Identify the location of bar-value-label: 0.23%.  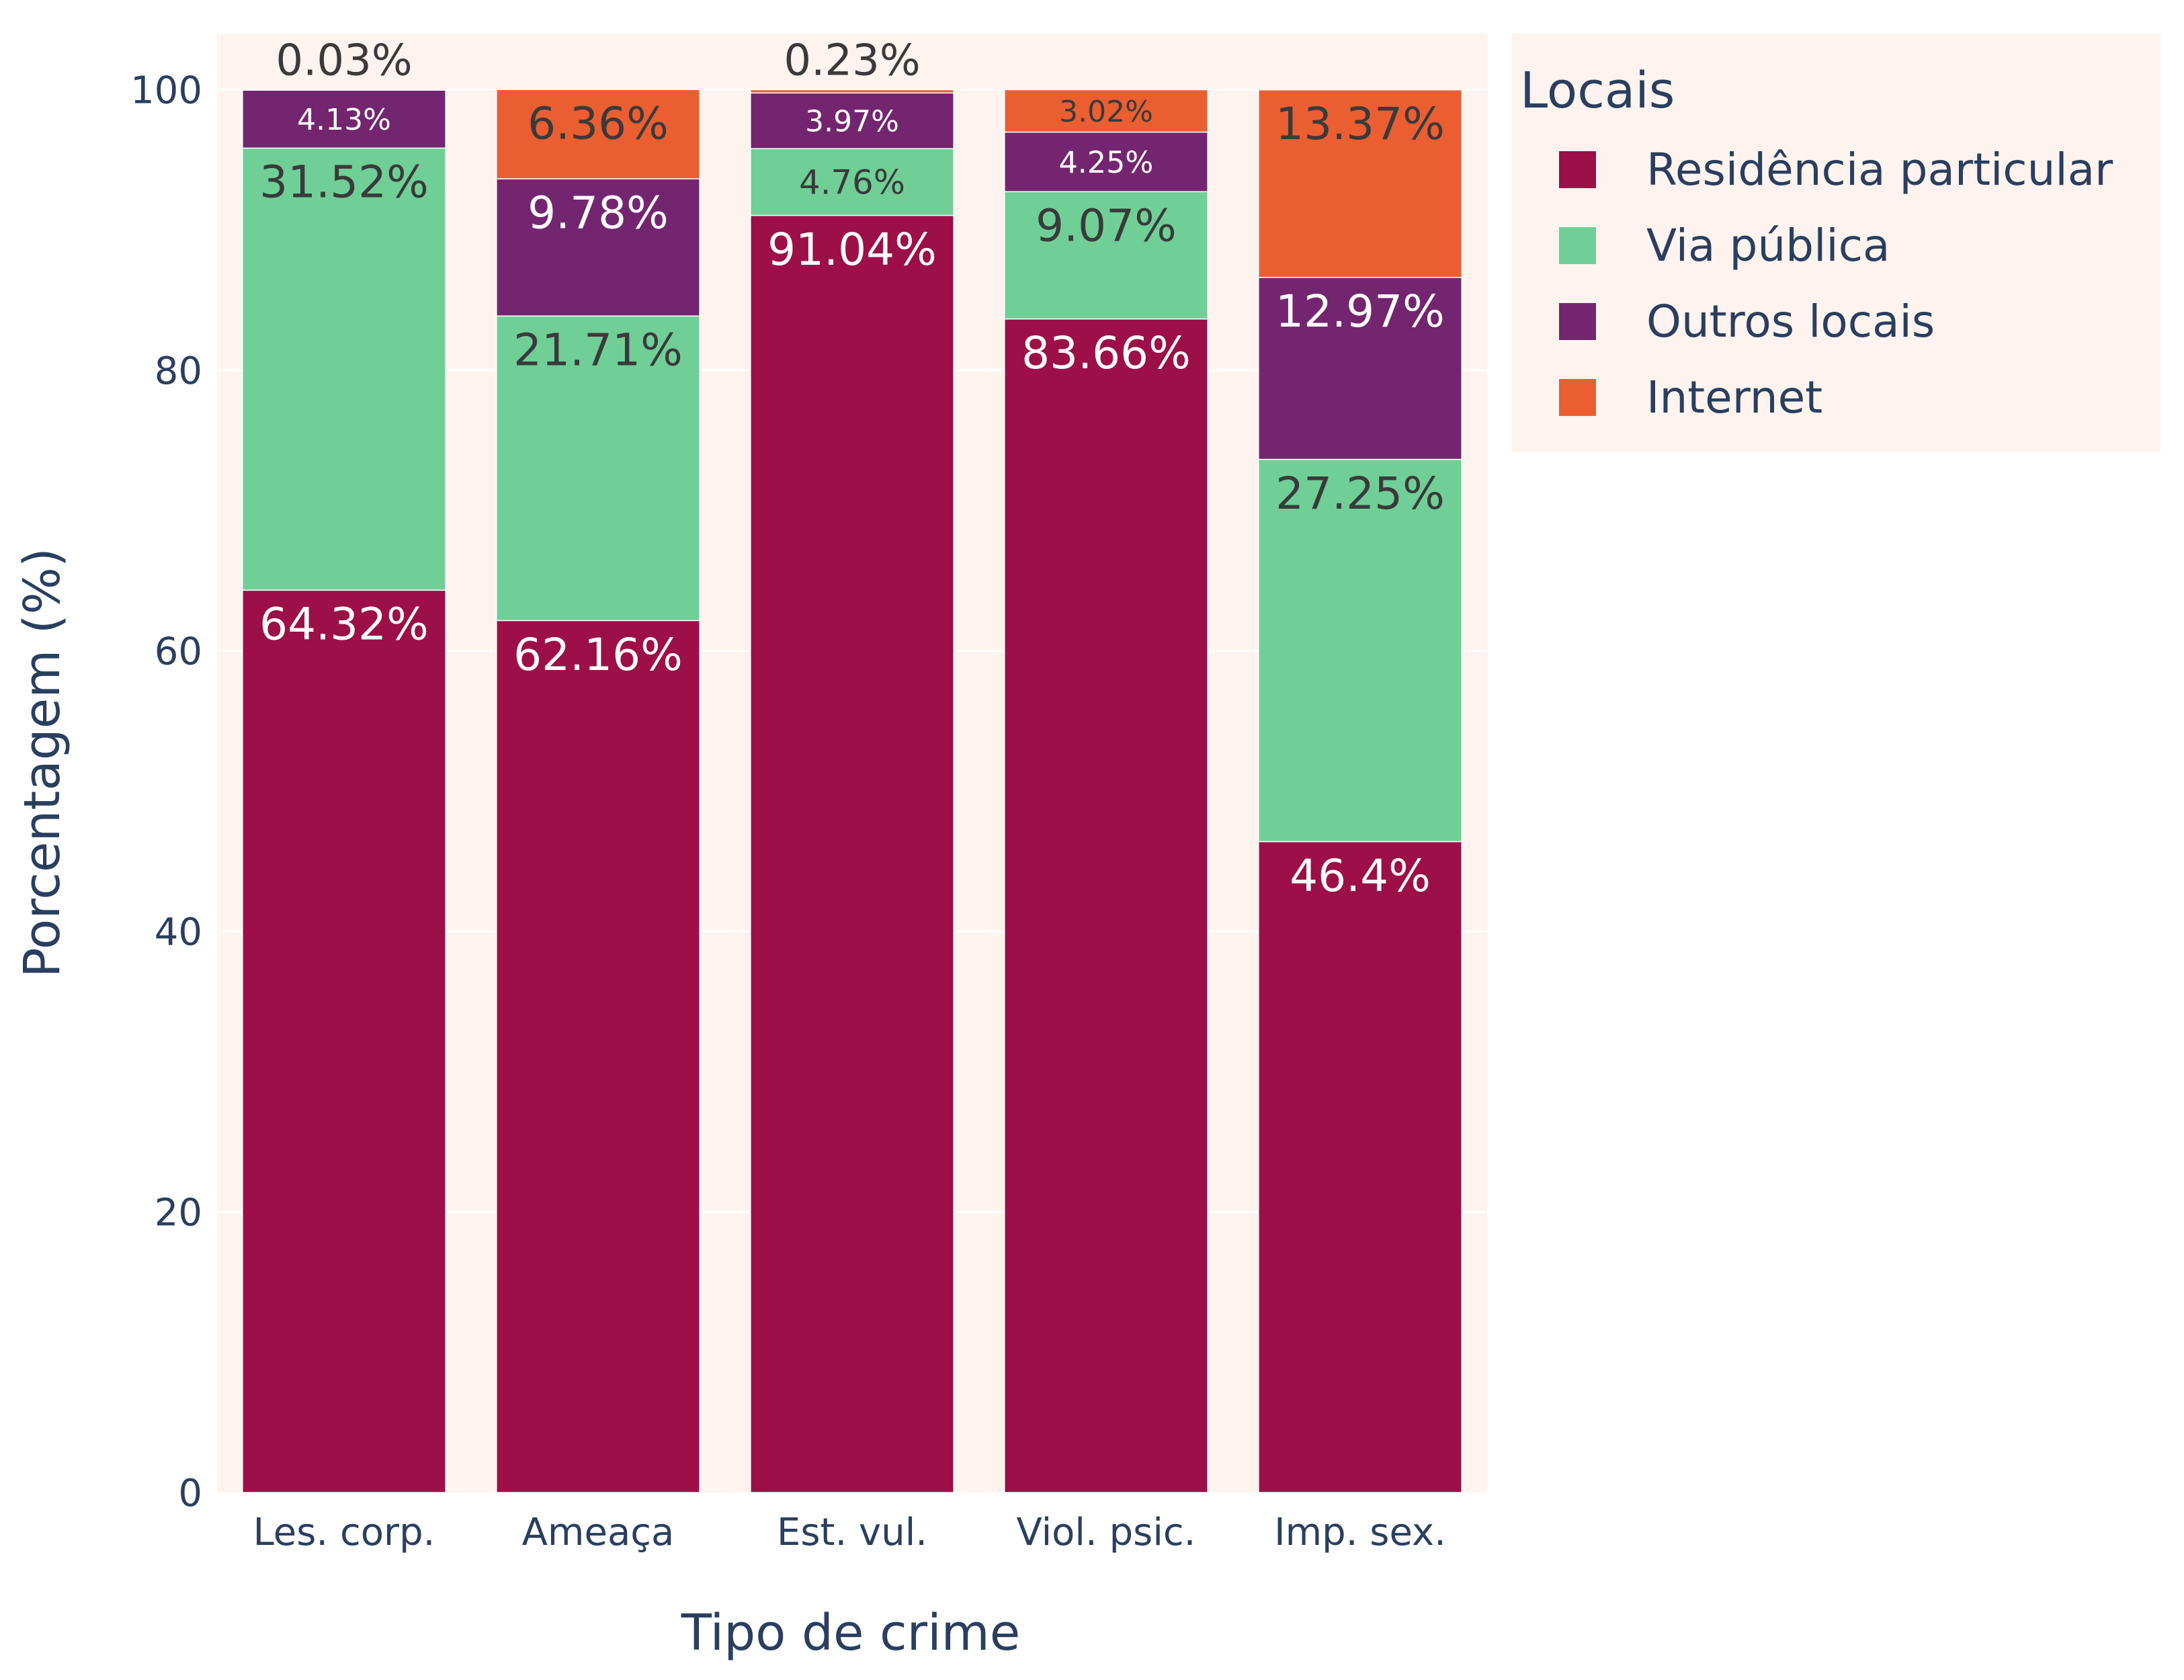
(852, 61).